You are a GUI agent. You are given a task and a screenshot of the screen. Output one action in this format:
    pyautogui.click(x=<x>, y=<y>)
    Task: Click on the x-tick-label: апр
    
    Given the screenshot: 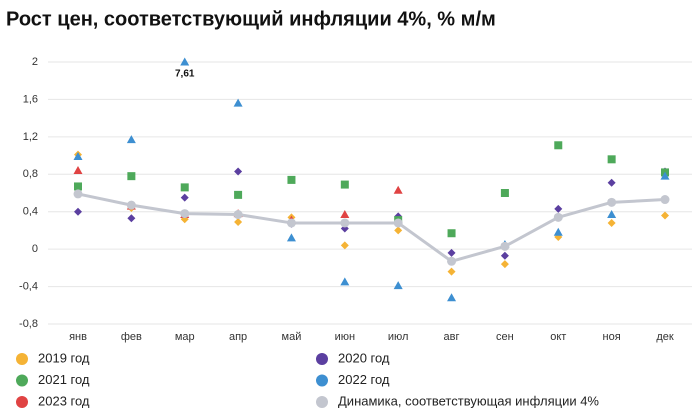 What is the action you would take?
    pyautogui.click(x=238, y=337)
    